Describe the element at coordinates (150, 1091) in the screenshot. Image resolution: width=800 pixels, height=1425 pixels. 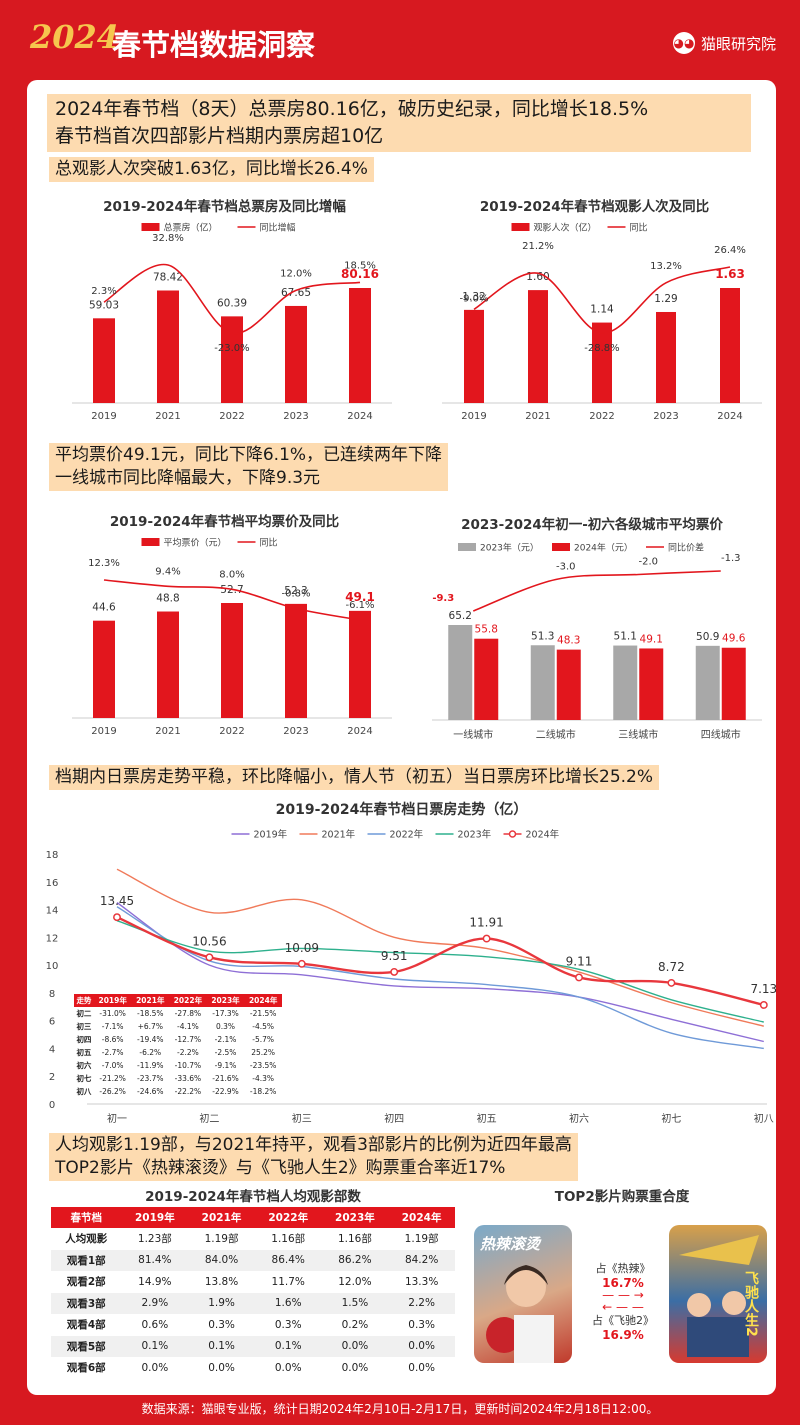
I see `daily-table-cell: -24.6%` at that location.